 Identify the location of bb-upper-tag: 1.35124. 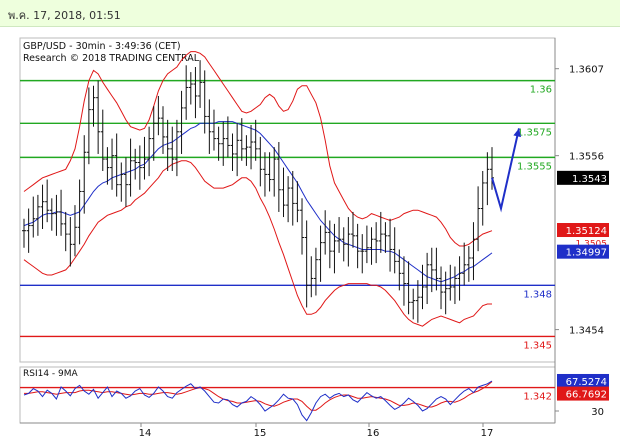
(586, 231).